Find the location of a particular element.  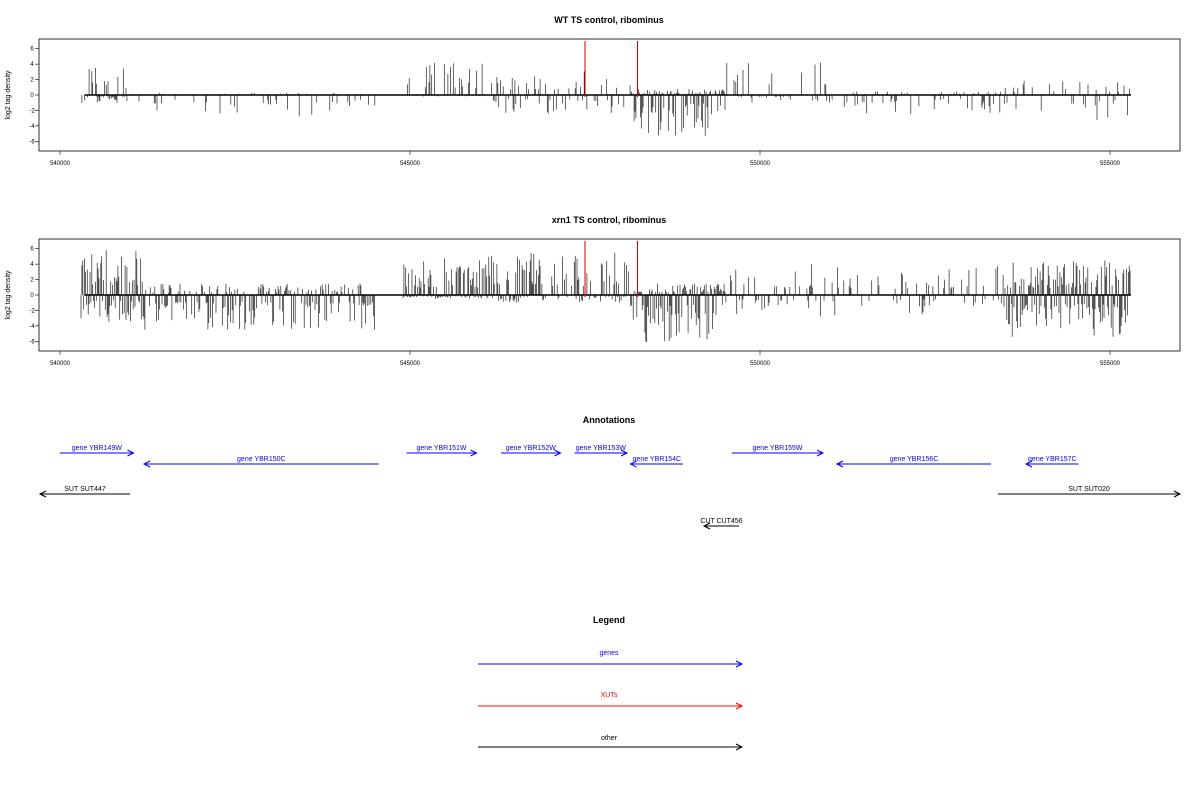

legend-title: Legend is located at coordinates (609, 620).